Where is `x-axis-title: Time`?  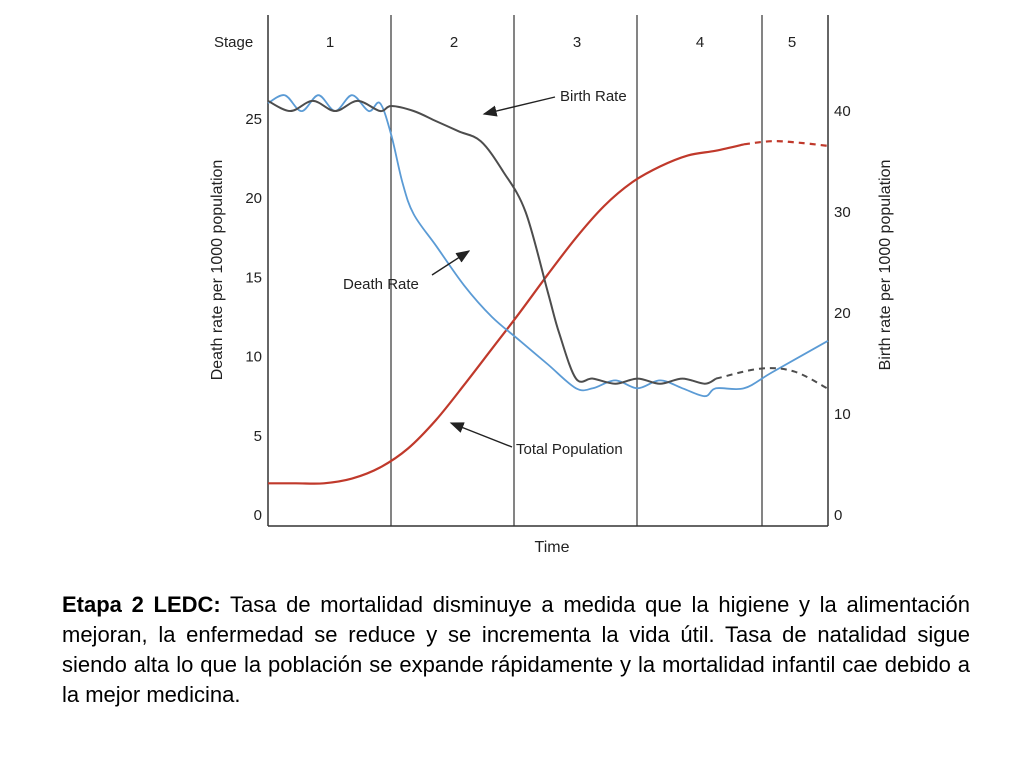
x-axis-title: Time is located at coordinates (552, 547).